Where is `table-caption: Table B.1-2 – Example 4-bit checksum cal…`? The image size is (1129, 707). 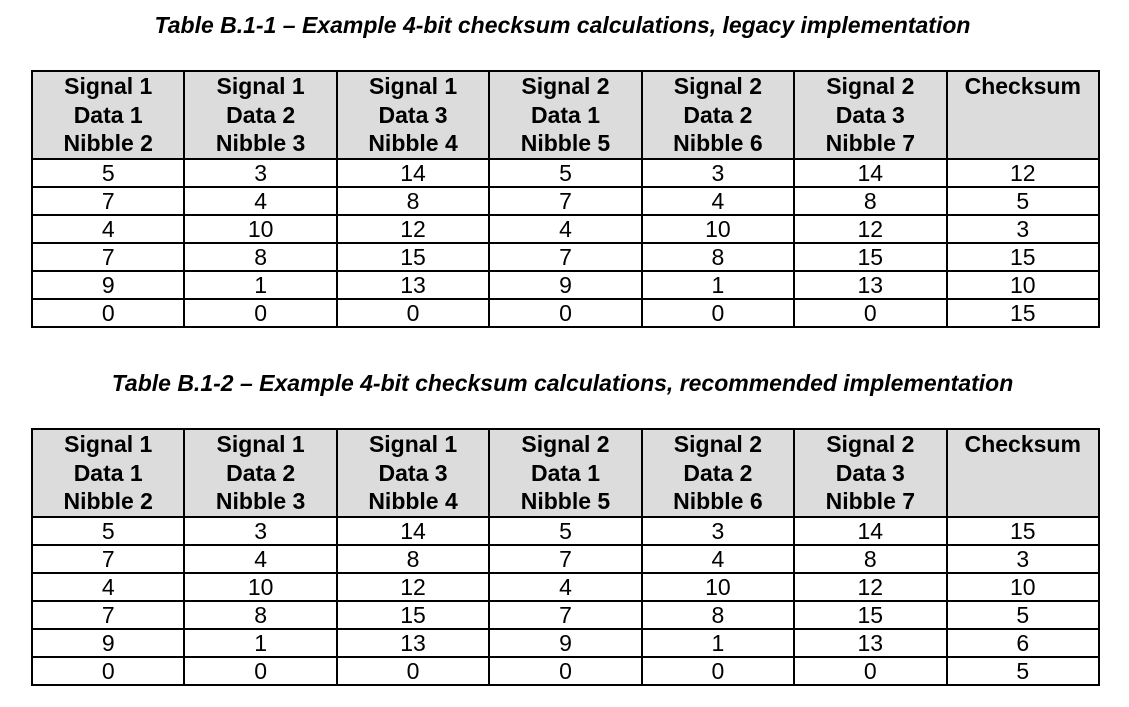
table-caption: Table B.1-2 – Example 4-bit checksum cal… is located at coordinates (562, 383).